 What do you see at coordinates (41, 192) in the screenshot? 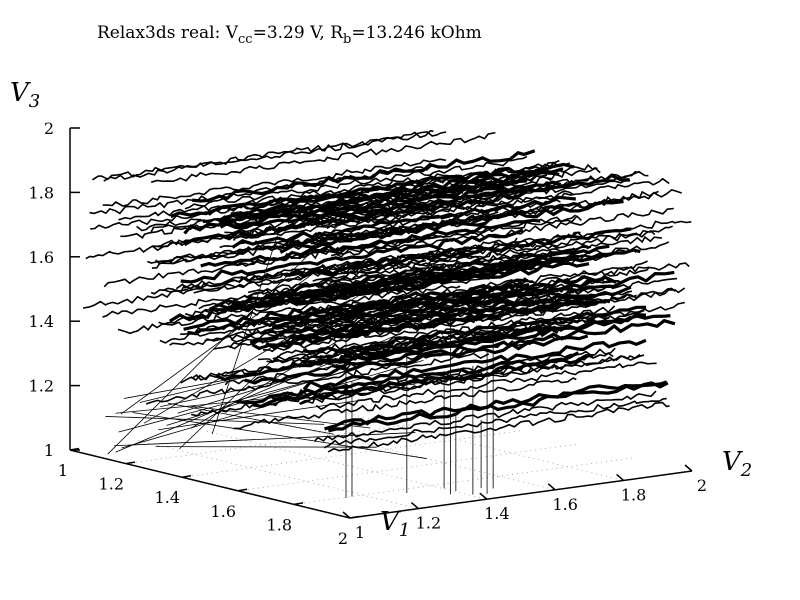
I see `v3-tick-label-4: 1.8` at bounding box center [41, 192].